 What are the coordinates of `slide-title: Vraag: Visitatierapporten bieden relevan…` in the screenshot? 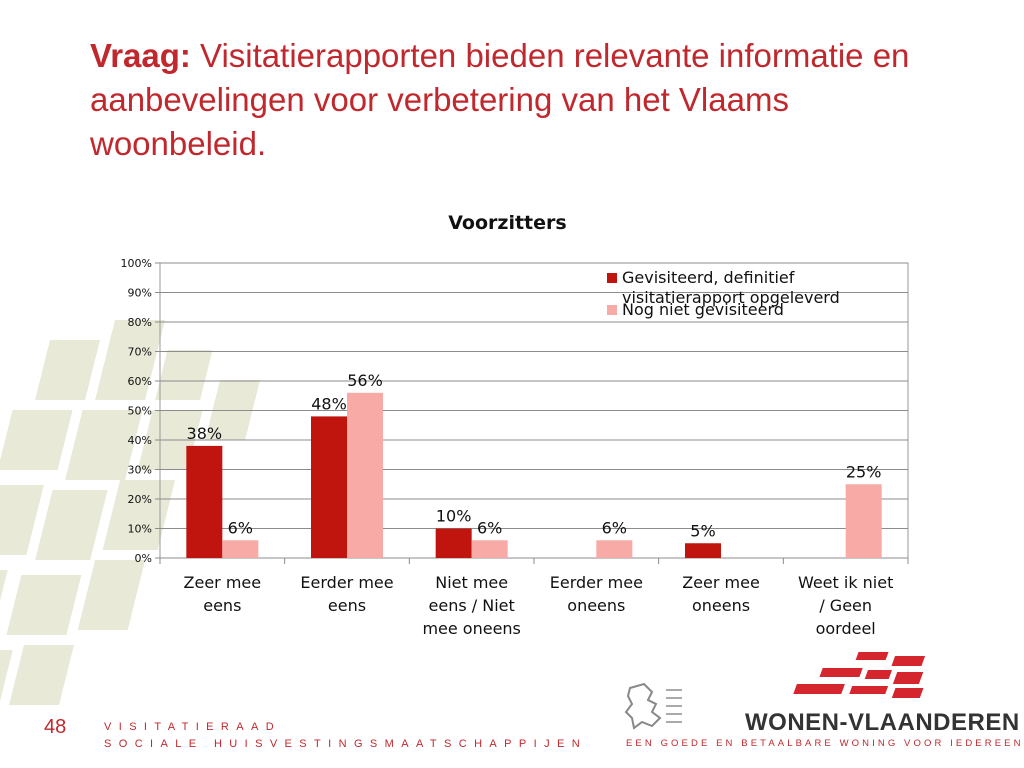 It's located at (530, 100).